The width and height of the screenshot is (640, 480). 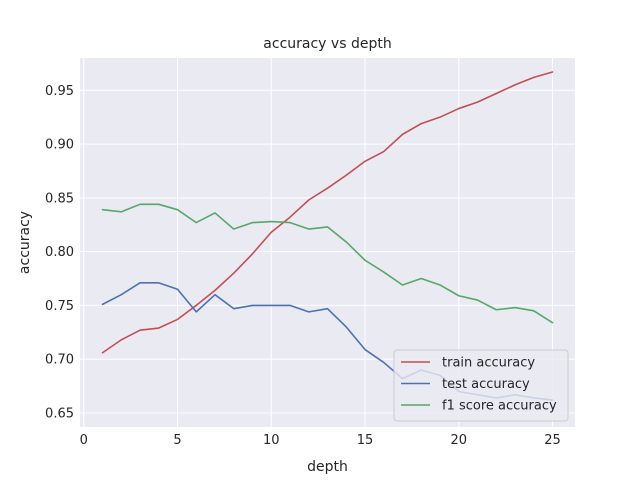 What do you see at coordinates (59, 360) in the screenshot?
I see `y-tick-label: 0.70` at bounding box center [59, 360].